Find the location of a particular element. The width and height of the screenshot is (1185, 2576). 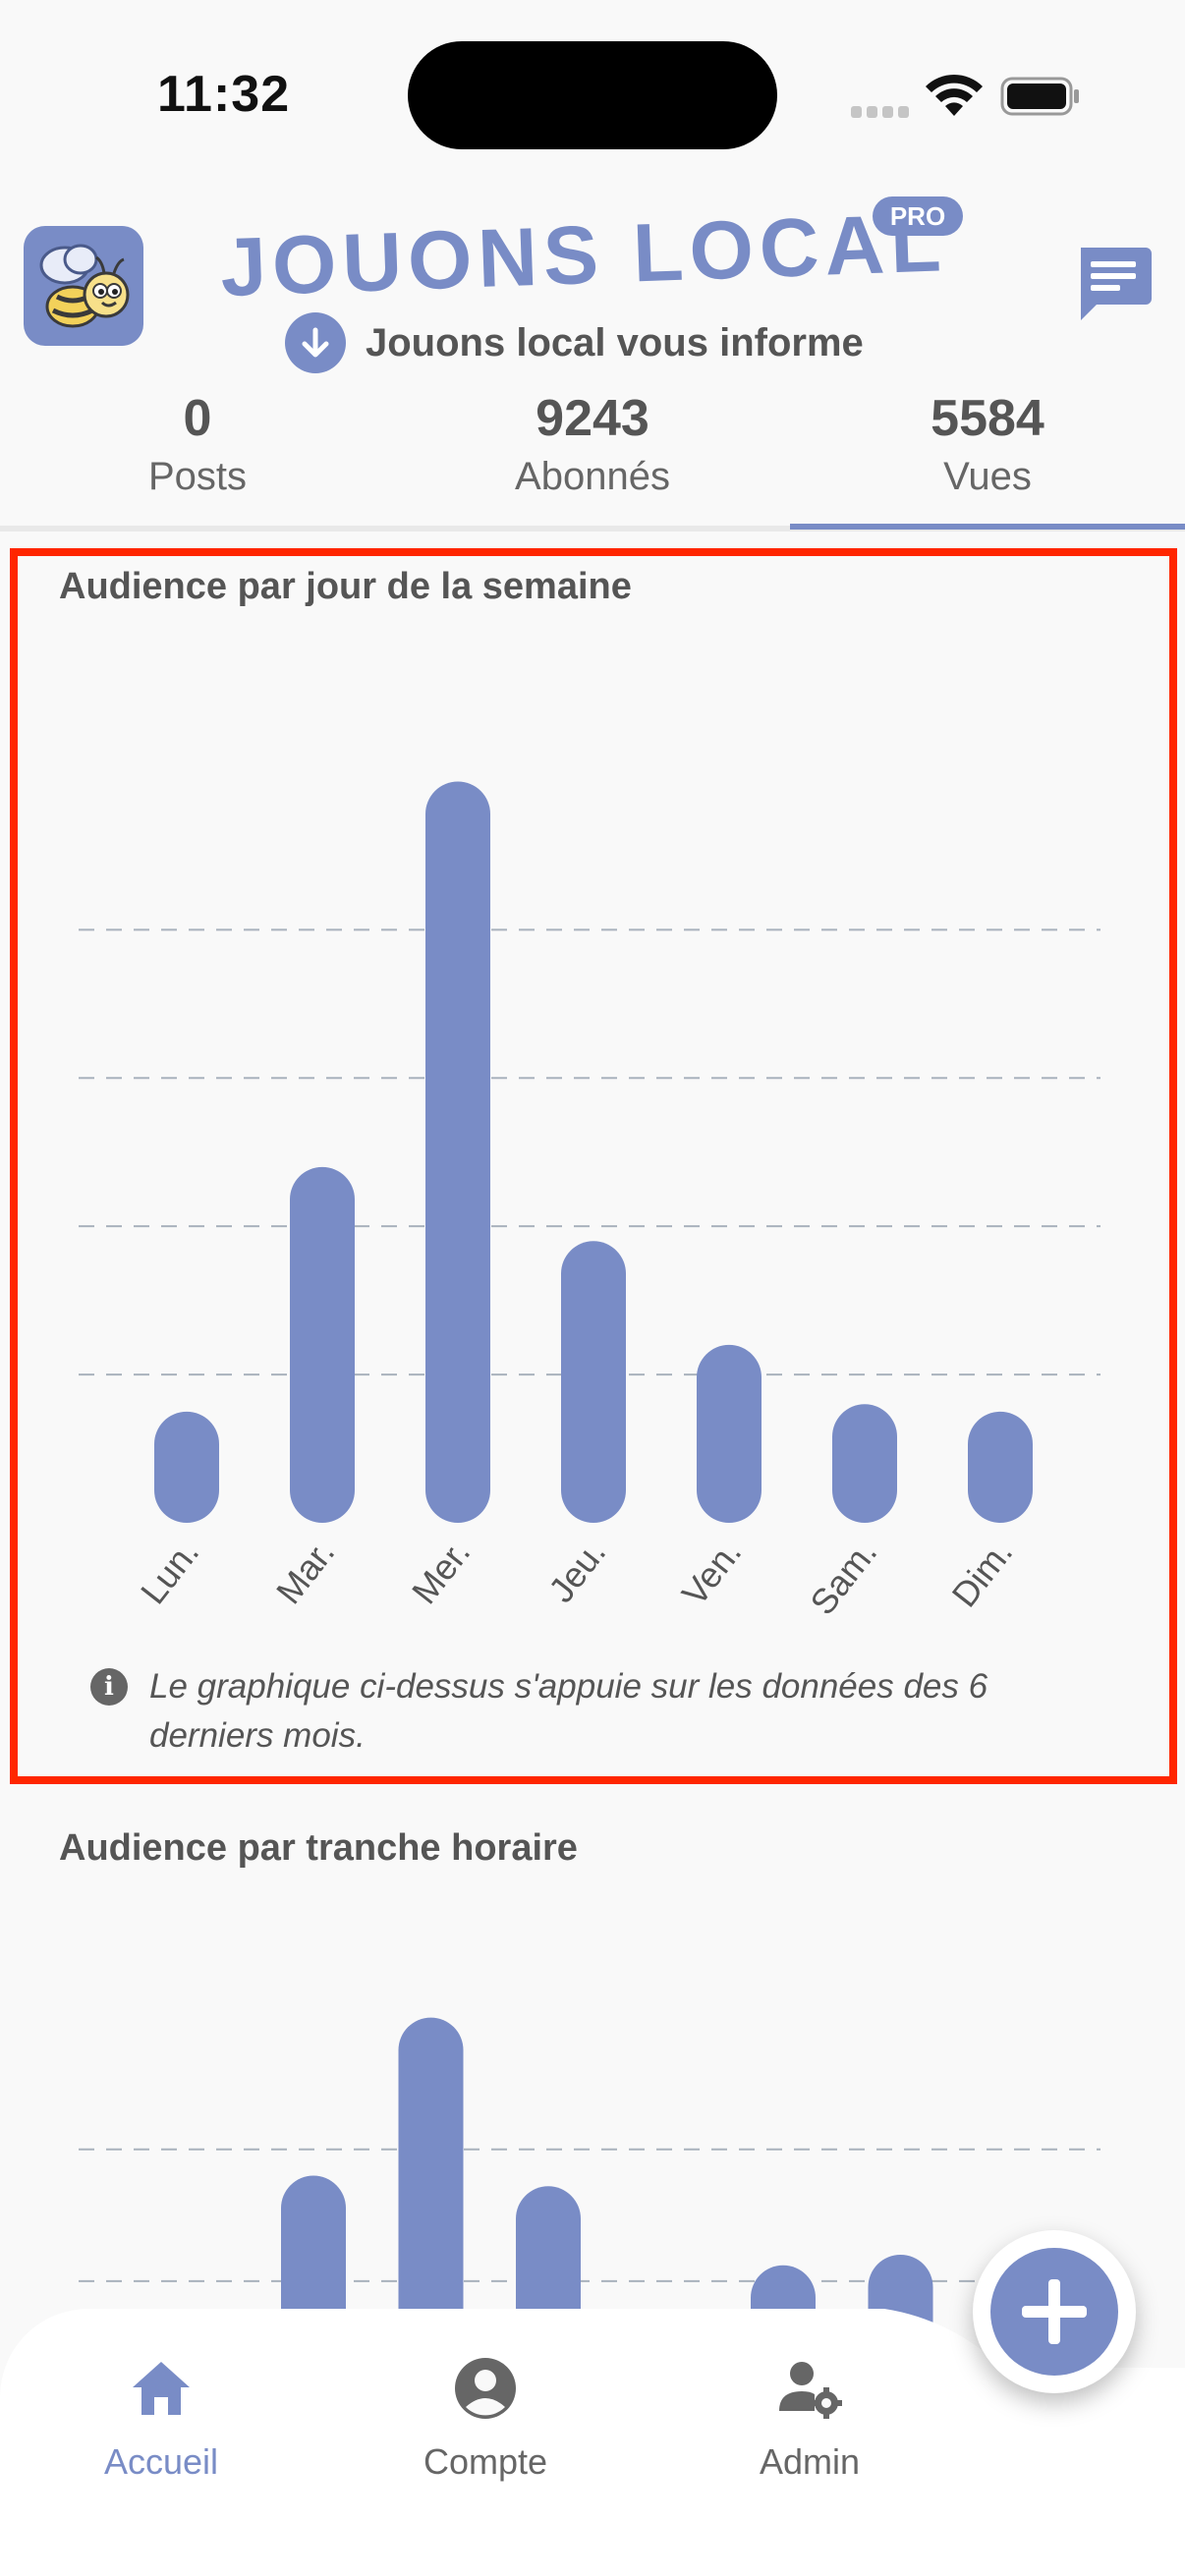

brand-name: JOUONS LOCAL is located at coordinates (583, 248).